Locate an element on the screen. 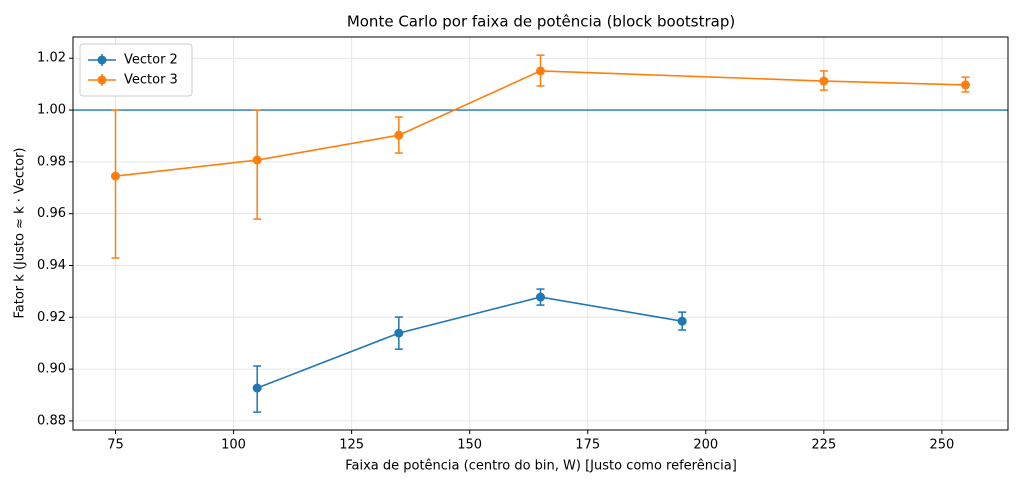  legend-box is located at coordinates (136, 70).